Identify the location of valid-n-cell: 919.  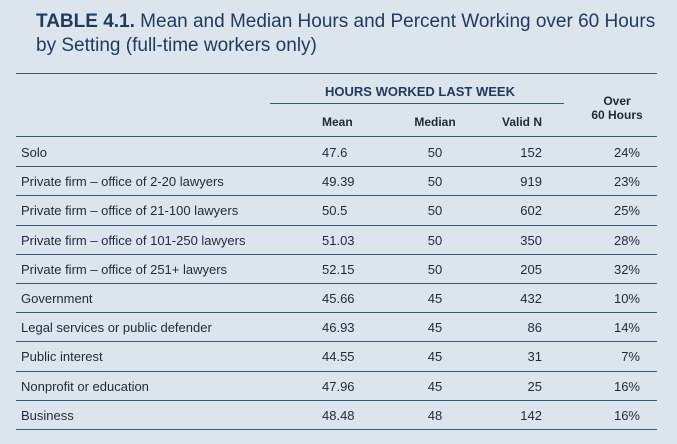
(531, 182).